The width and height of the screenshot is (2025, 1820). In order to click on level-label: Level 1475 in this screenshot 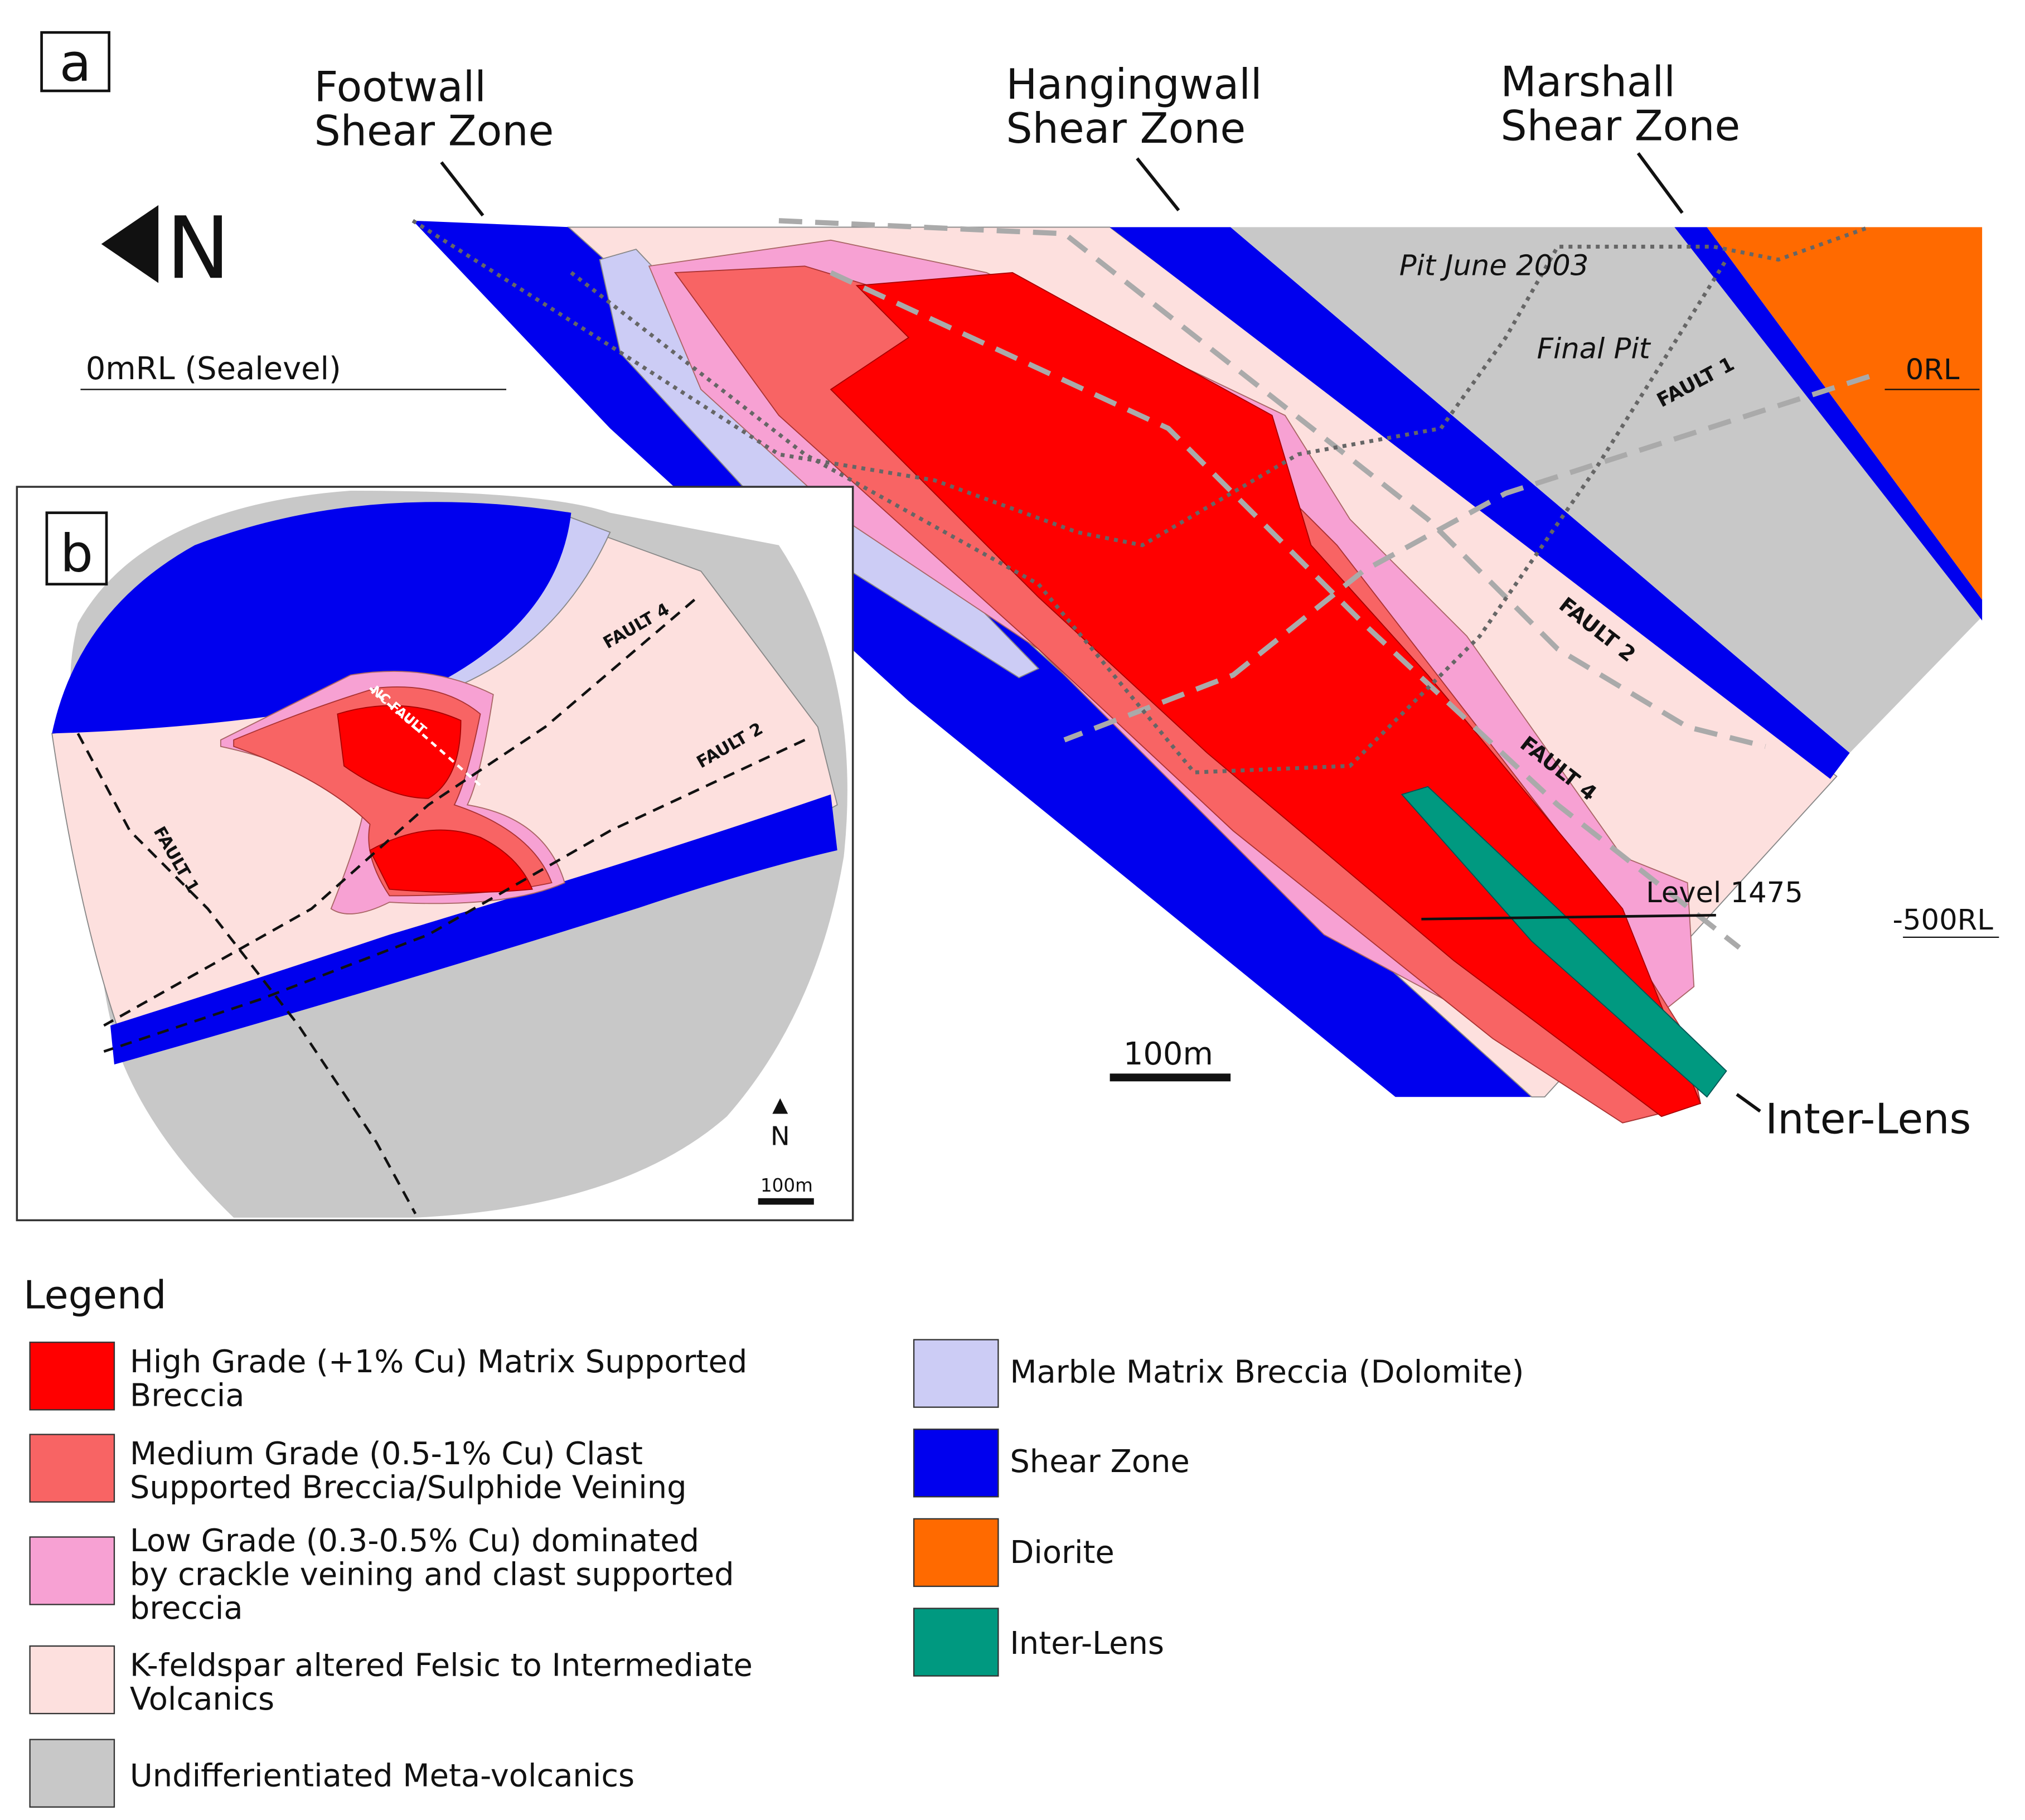, I will do `click(1724, 893)`.